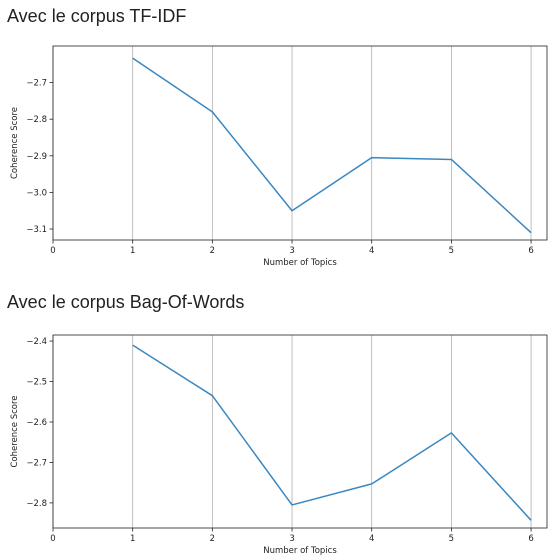 The width and height of the screenshot is (554, 559). I want to click on bow-y-tick-label: −2.7, so click(36, 463).